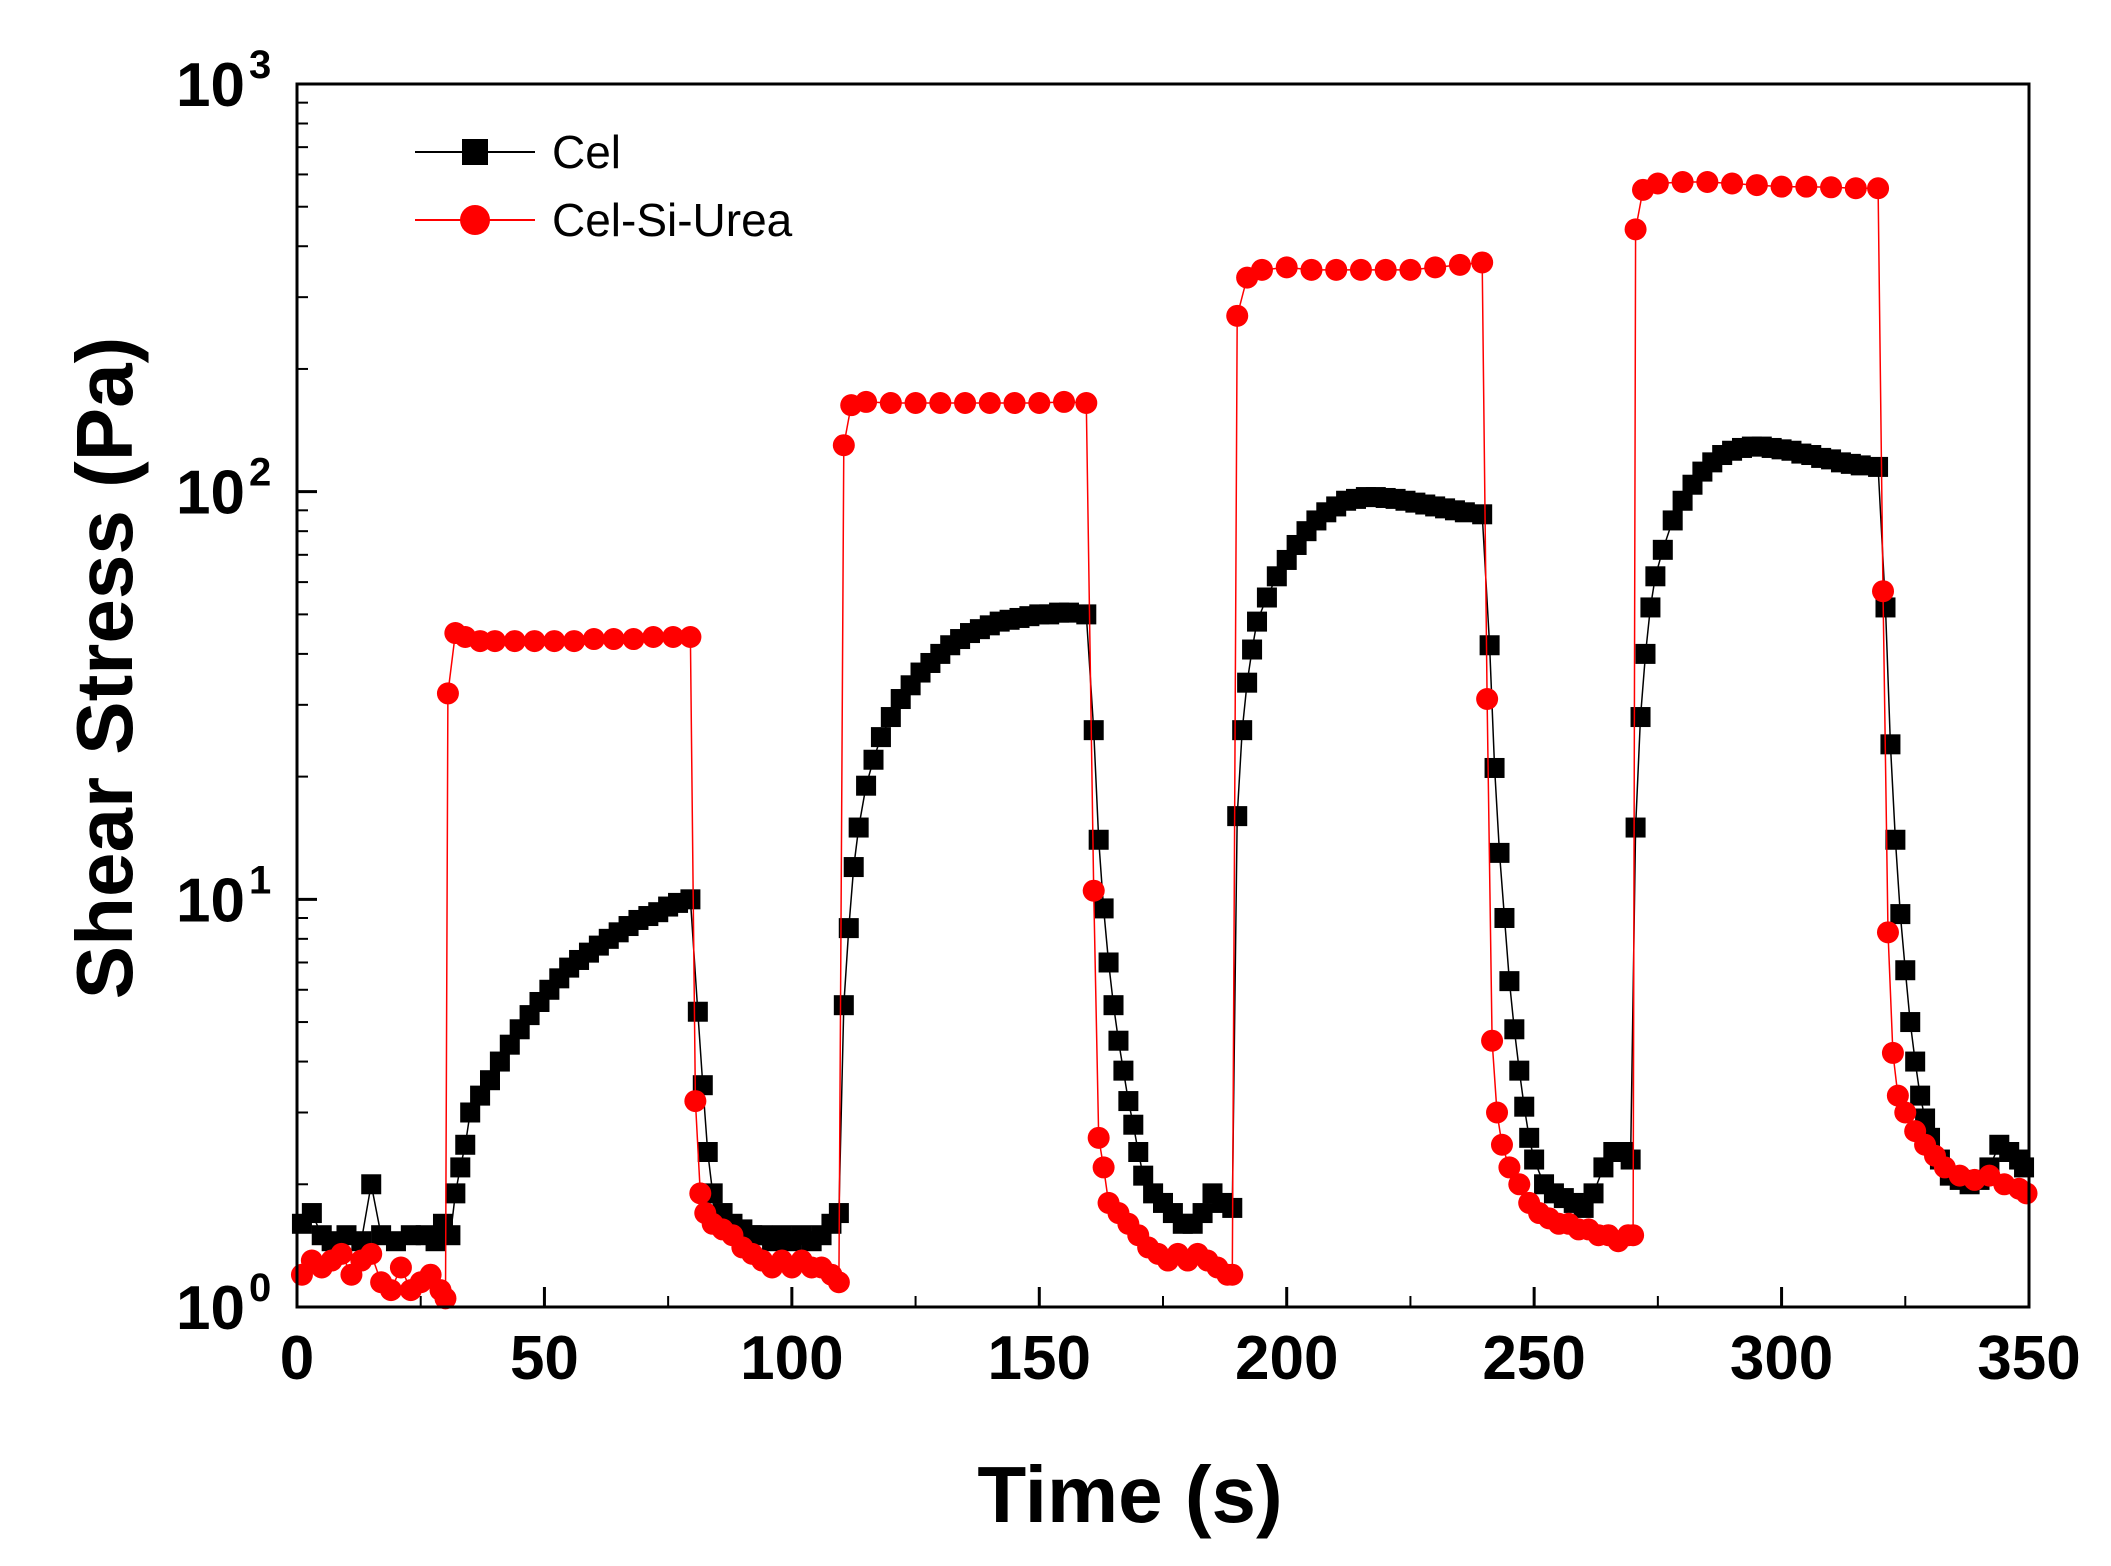  Describe the element at coordinates (604, 186) in the screenshot. I see `legend: Cel Cel-Si-Urea` at that location.